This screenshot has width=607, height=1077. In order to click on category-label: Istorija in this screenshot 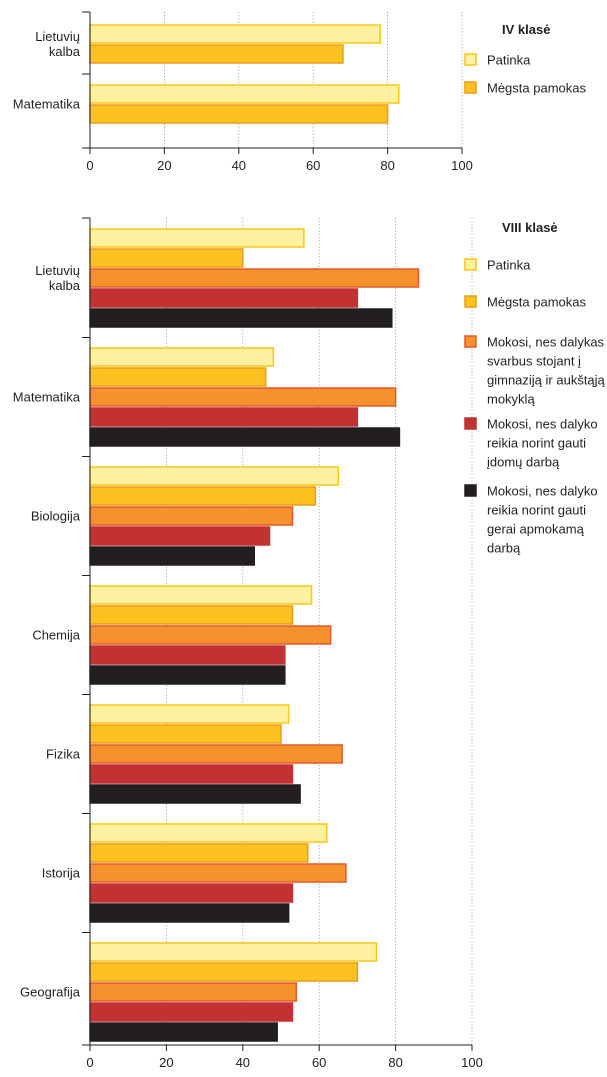, I will do `click(61, 873)`.